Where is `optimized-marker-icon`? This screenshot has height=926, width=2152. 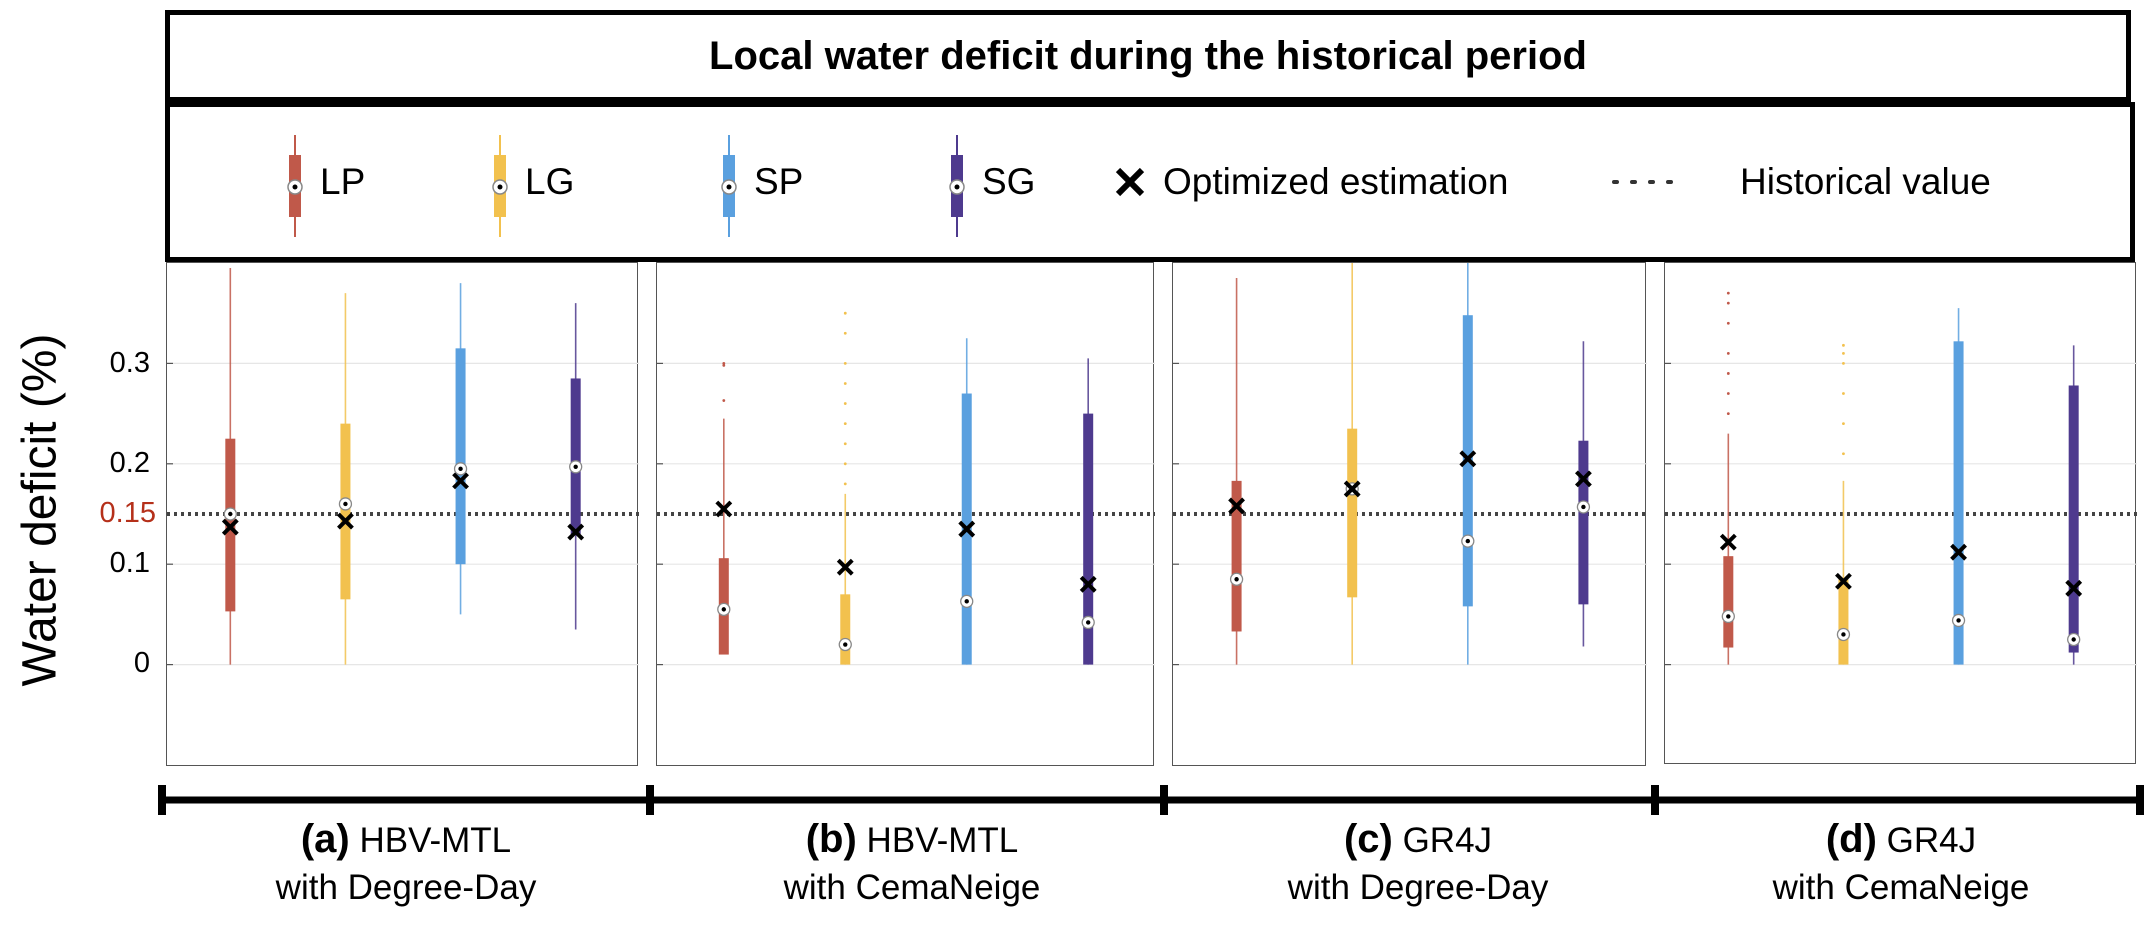 optimized-marker-icon is located at coordinates (1130, 182).